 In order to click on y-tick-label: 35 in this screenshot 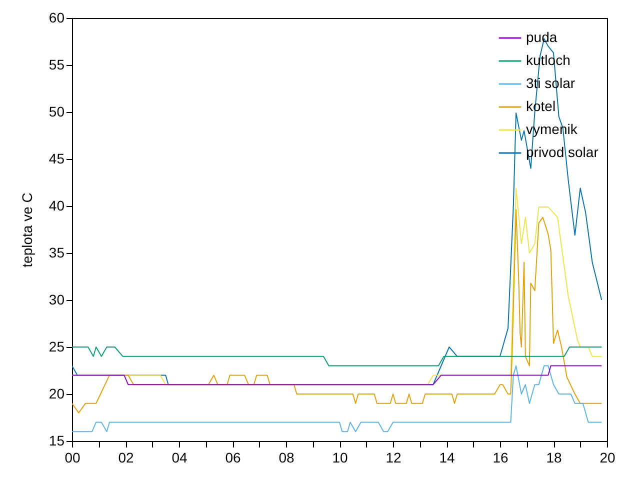, I will do `click(56, 252)`.